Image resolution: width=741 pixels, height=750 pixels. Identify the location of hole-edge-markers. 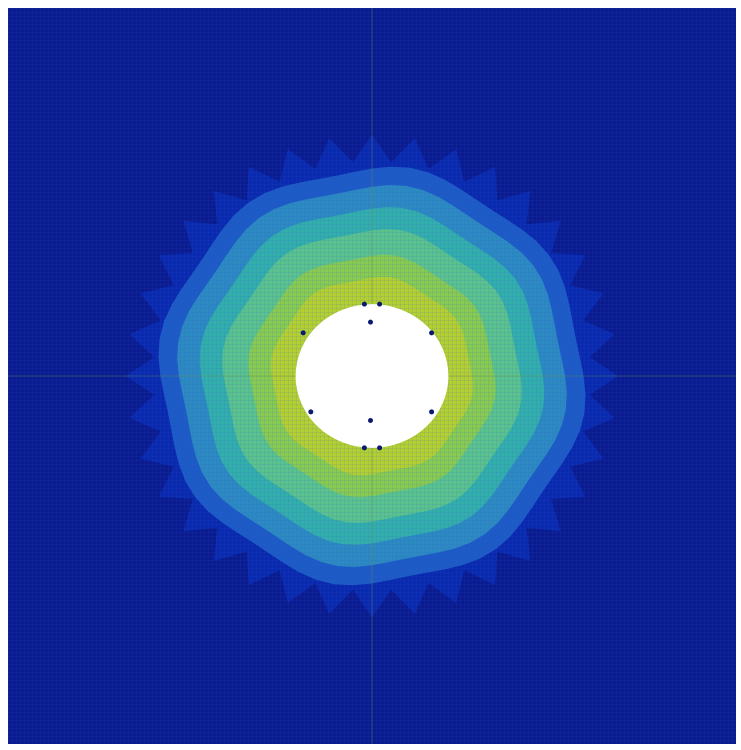
(367, 376).